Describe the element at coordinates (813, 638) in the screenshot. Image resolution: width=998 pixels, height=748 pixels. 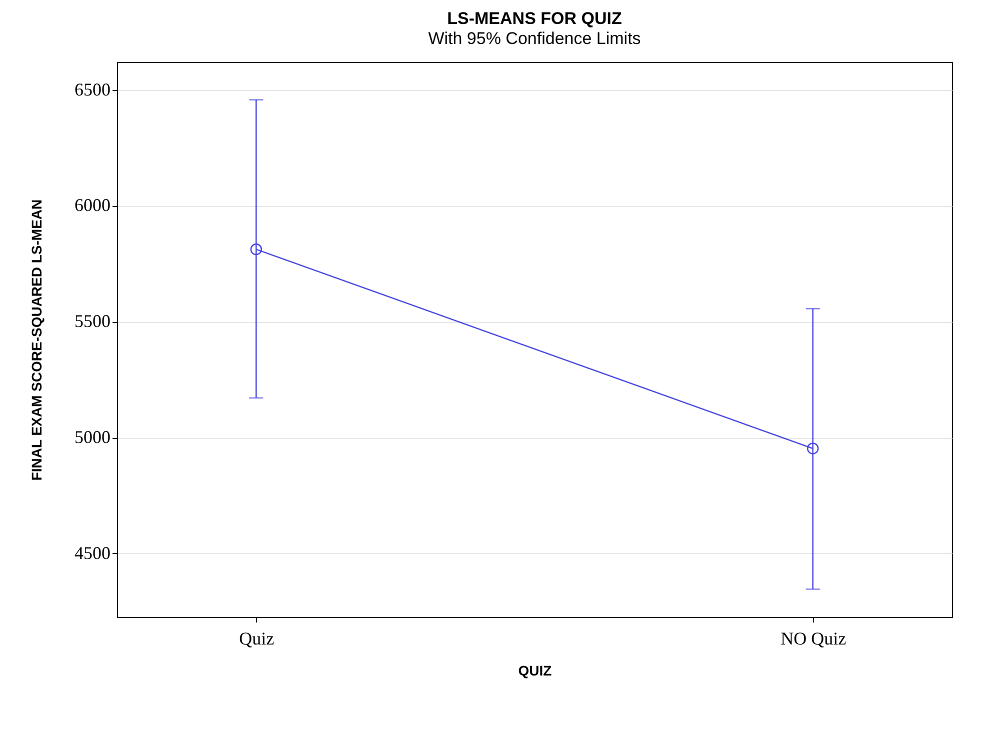
I see `x-tick-label: NO Quiz` at that location.